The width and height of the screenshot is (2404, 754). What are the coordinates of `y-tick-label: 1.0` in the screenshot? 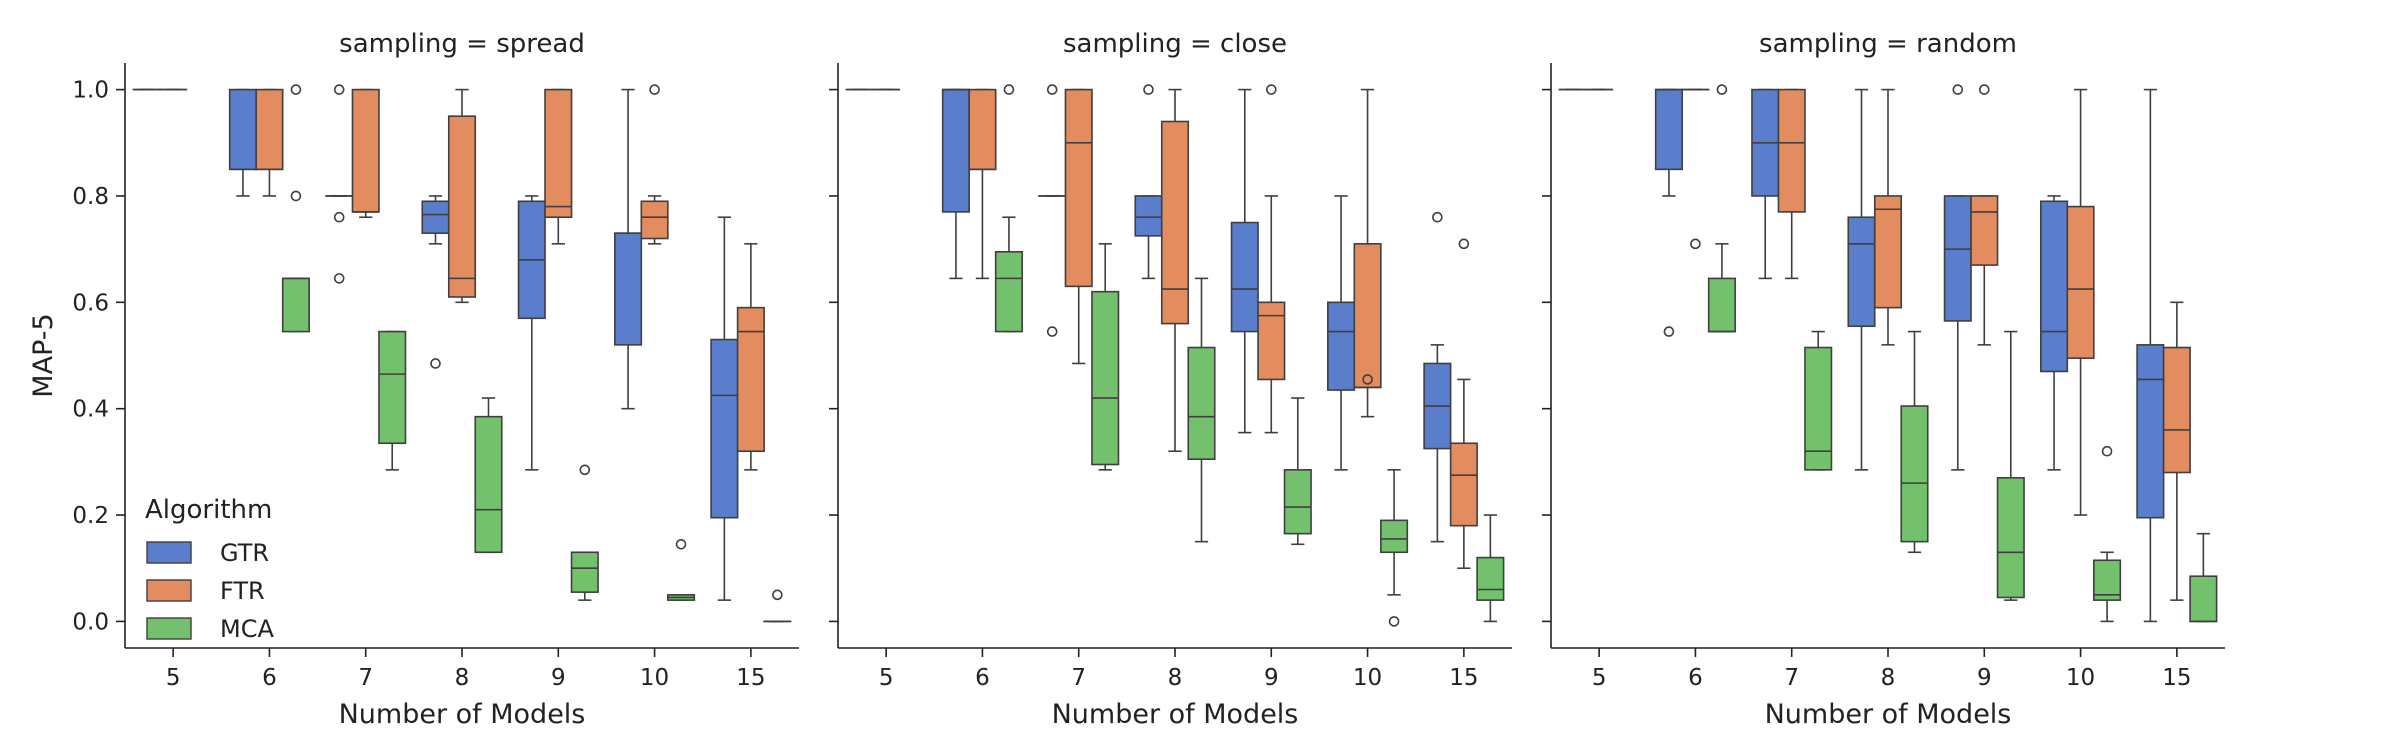 It's located at (90, 91).